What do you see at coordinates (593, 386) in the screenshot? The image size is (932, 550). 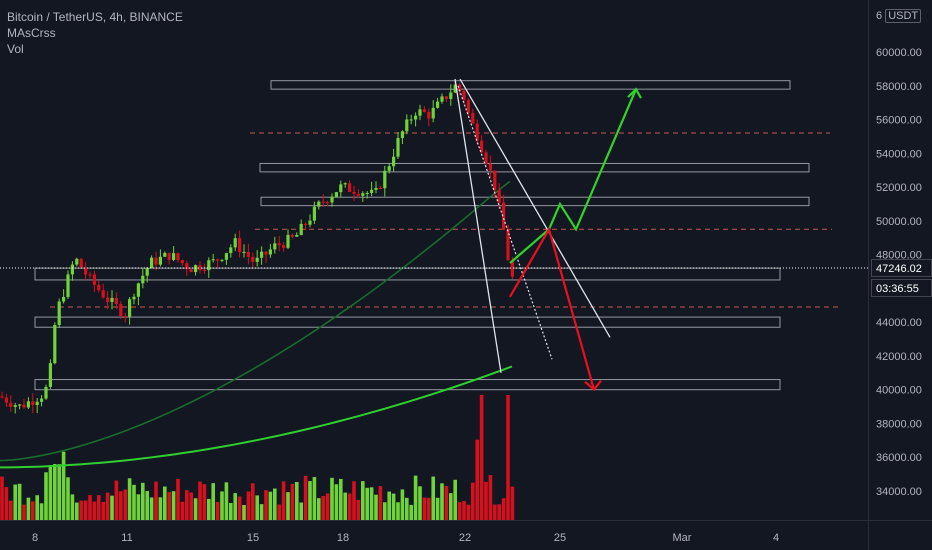 I see `bearish-arrowhead` at bounding box center [593, 386].